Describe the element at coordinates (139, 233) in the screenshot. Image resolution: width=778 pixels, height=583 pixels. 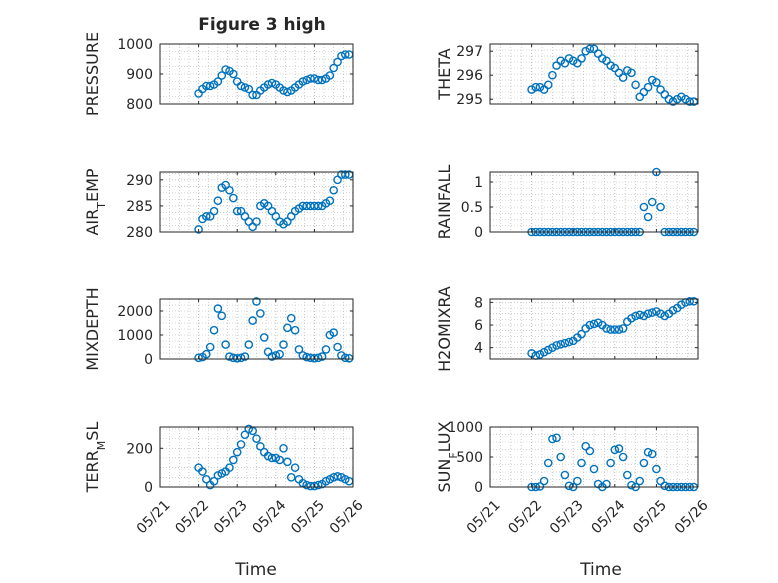
I see `y-tick-label: 280` at that location.